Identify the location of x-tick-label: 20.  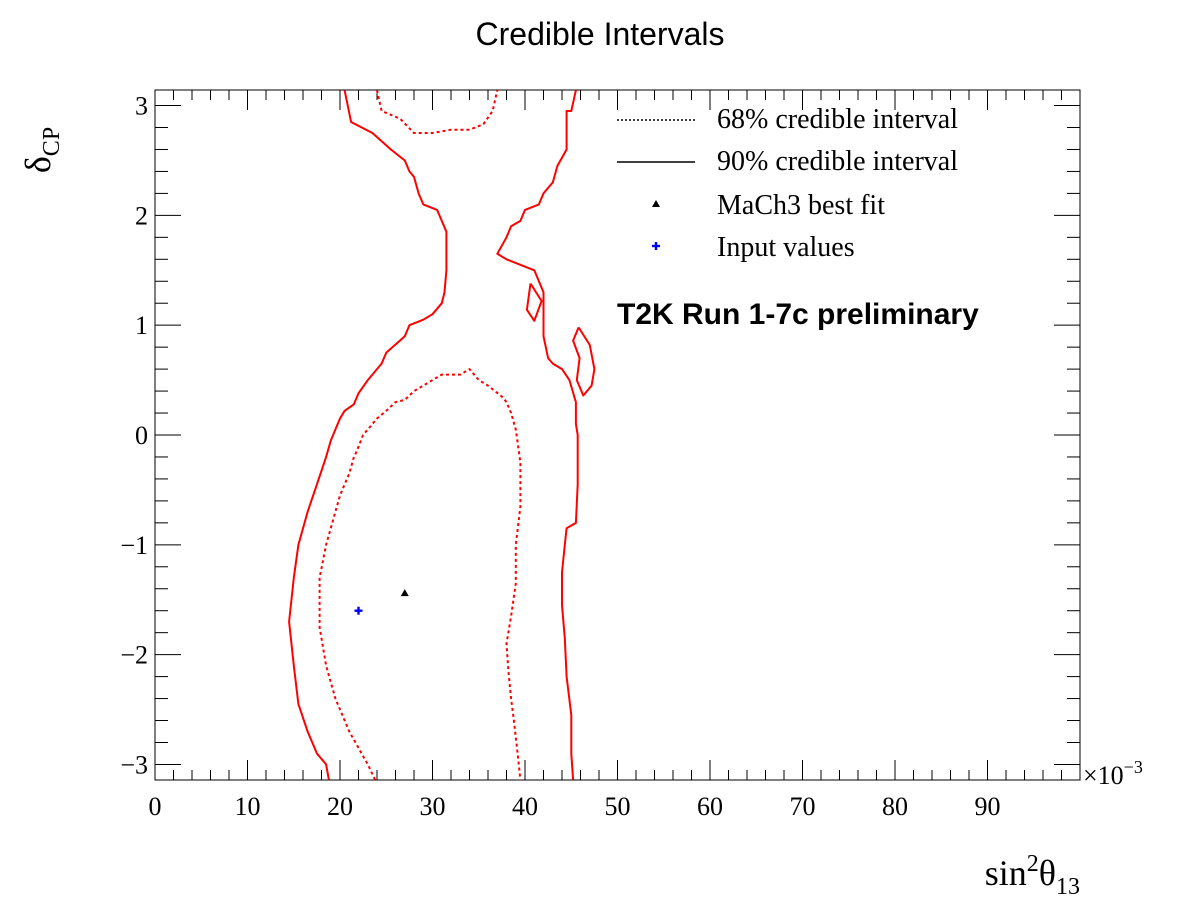
(340, 806).